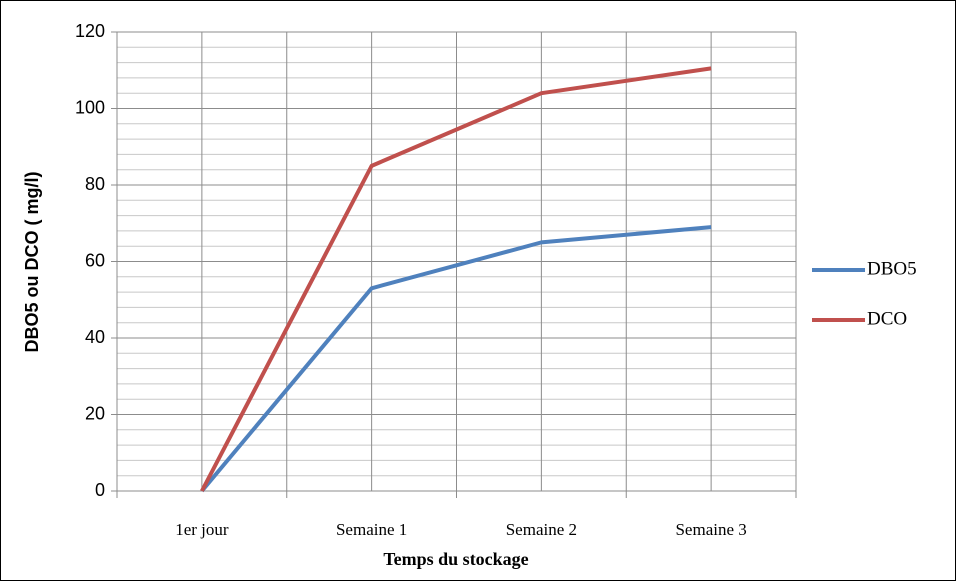 This screenshot has height=581, width=956. Describe the element at coordinates (32, 262) in the screenshot. I see `y-axis-title: DBO5 ou DCO ( mg/l)` at that location.